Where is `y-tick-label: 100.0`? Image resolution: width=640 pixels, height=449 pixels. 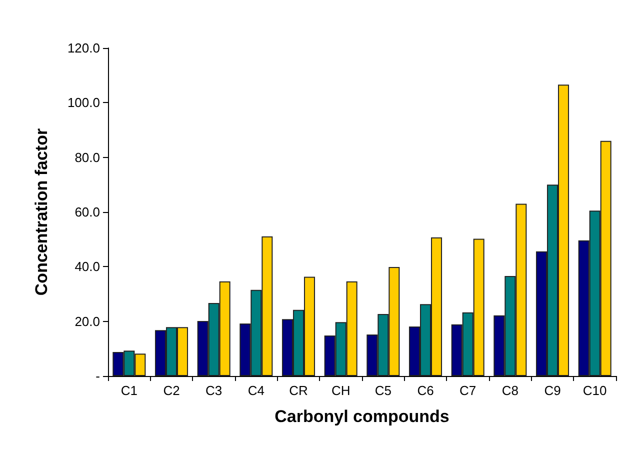 y-tick-label: 100.0 is located at coordinates (83, 102).